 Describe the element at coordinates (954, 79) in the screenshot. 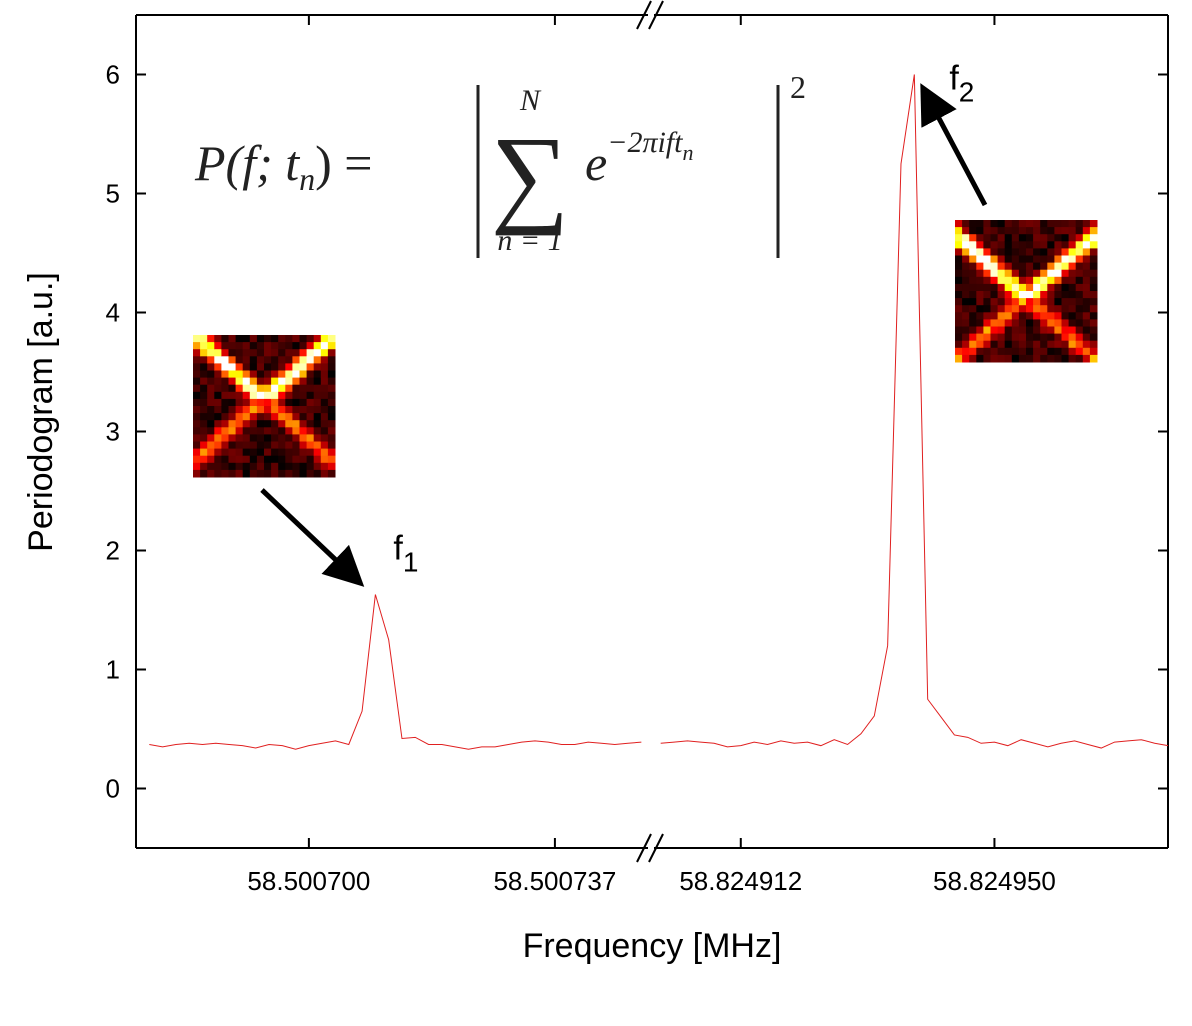

I see `peak-label-text: f` at that location.